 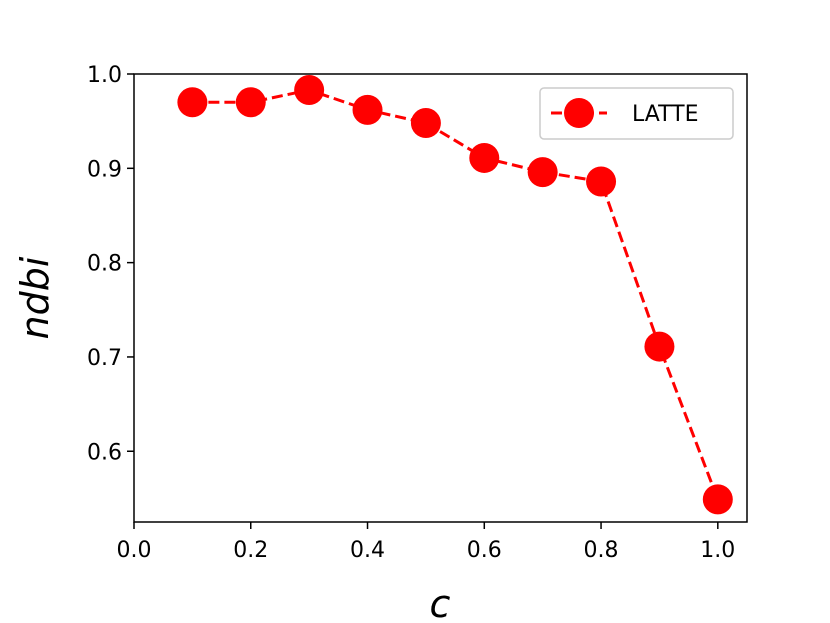 I want to click on y-axis-label: ndbi, so click(x=35, y=297).